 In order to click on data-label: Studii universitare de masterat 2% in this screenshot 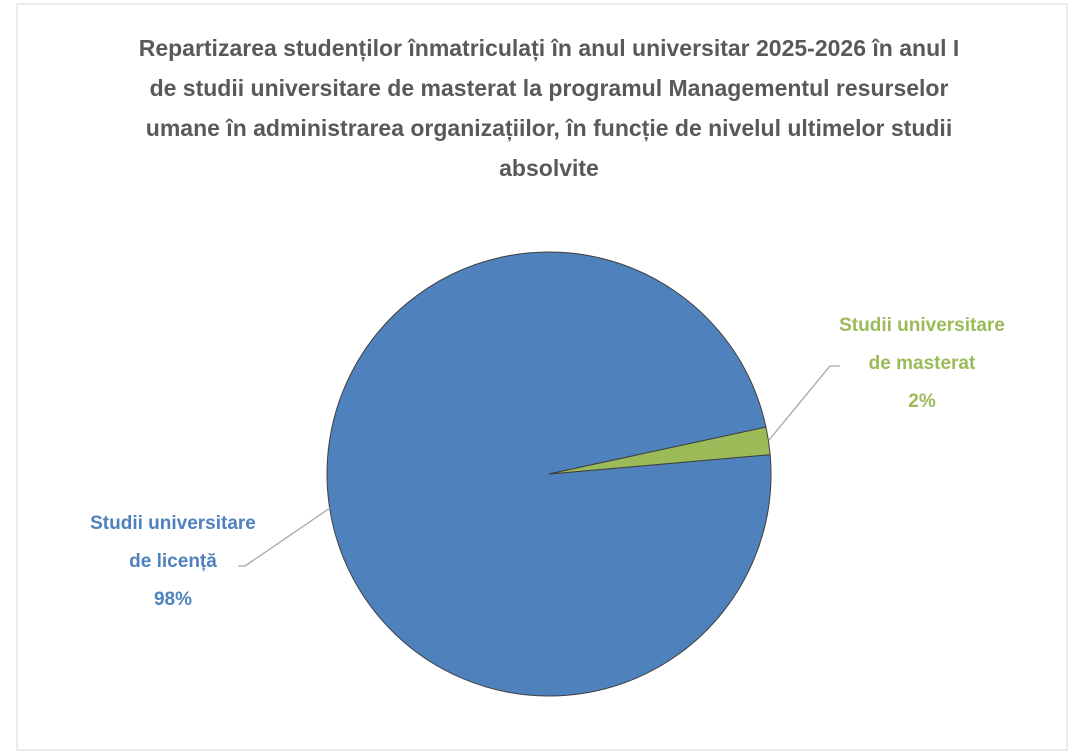, I will do `click(922, 364)`.